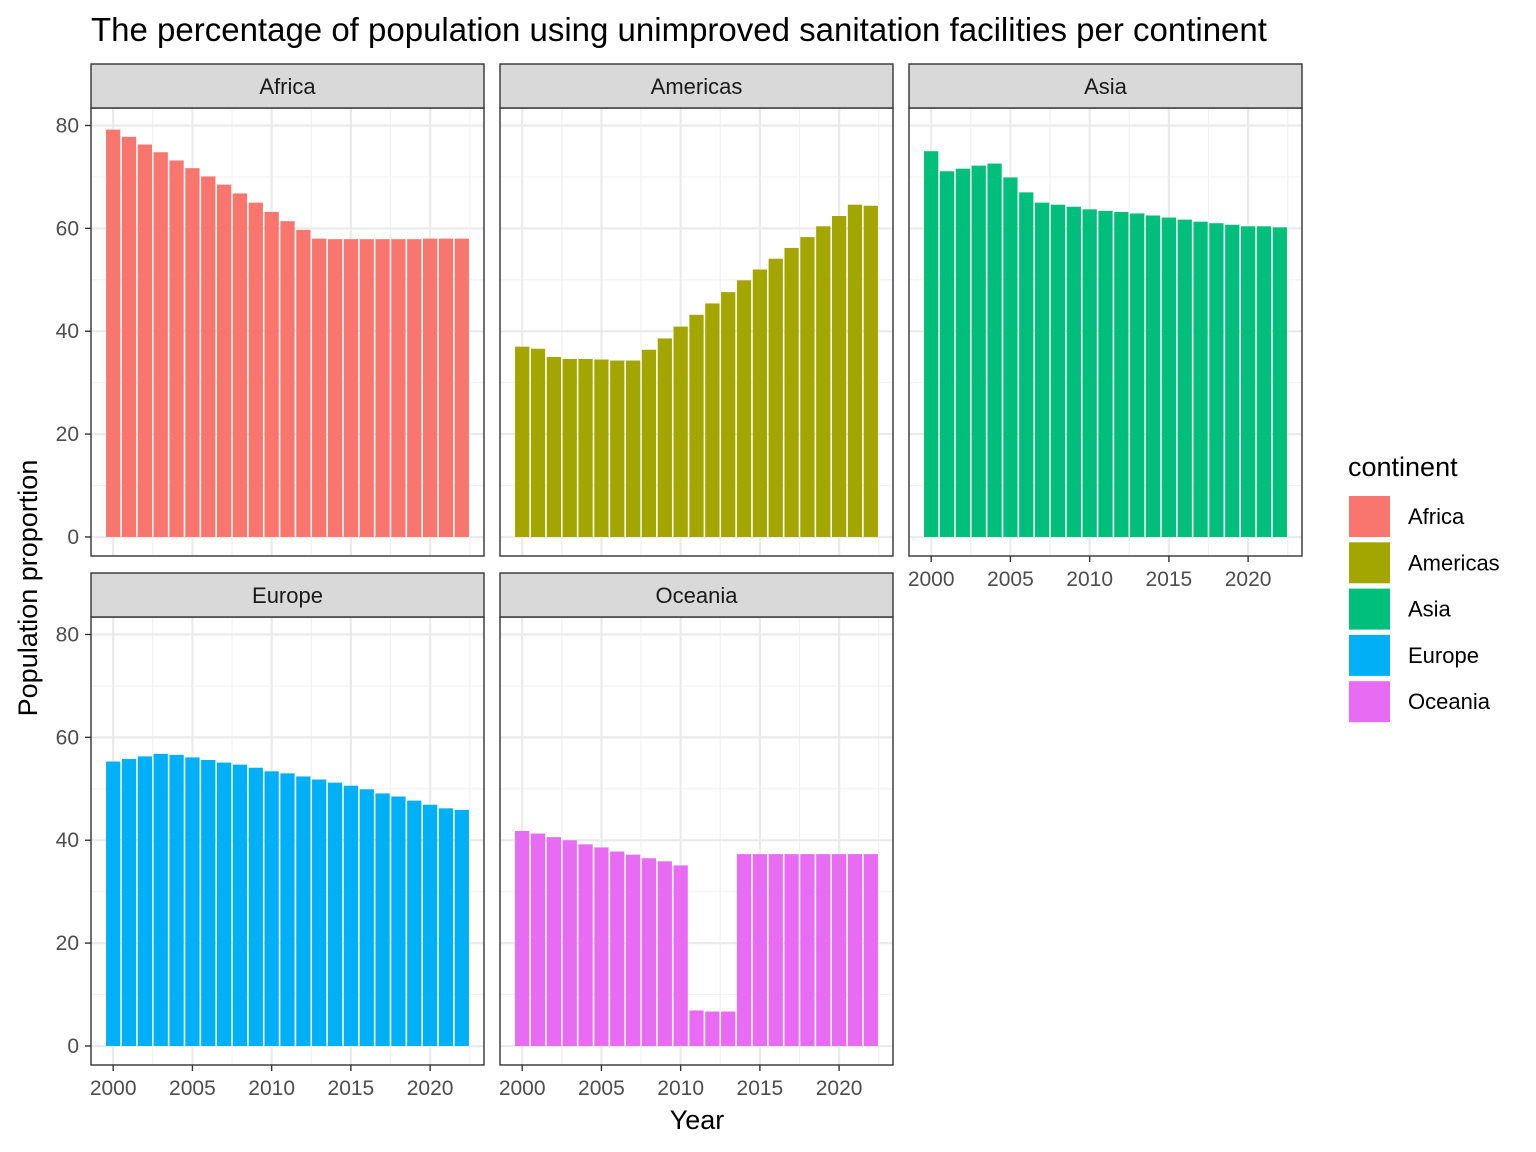 The image size is (1536, 1152). What do you see at coordinates (696, 836) in the screenshot?
I see `panel-oceania: Oceania 2000 2005 2010 2015 2020` at bounding box center [696, 836].